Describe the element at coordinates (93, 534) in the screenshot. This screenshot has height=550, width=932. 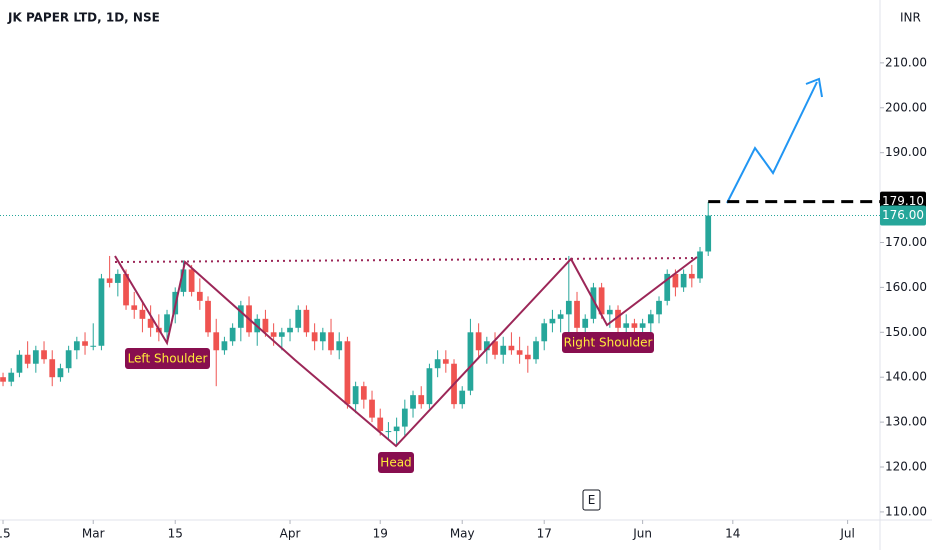
I see `x-tick-label: Mar` at that location.